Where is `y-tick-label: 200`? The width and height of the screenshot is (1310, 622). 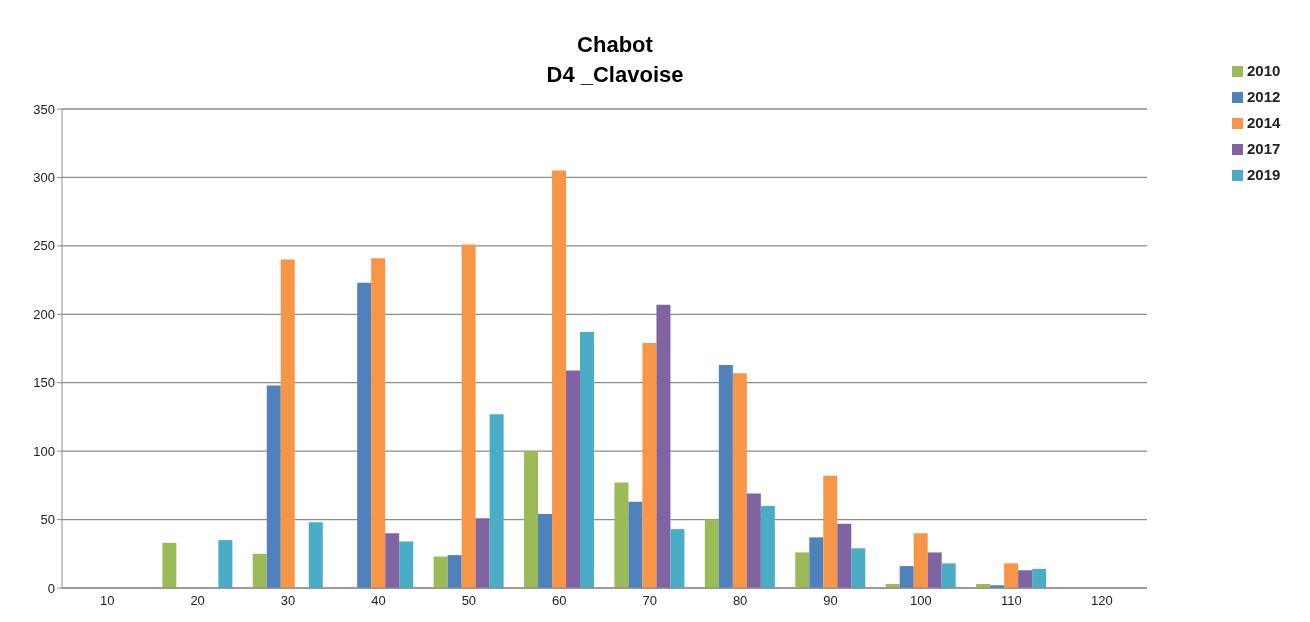
y-tick-label: 200 is located at coordinates (44, 314).